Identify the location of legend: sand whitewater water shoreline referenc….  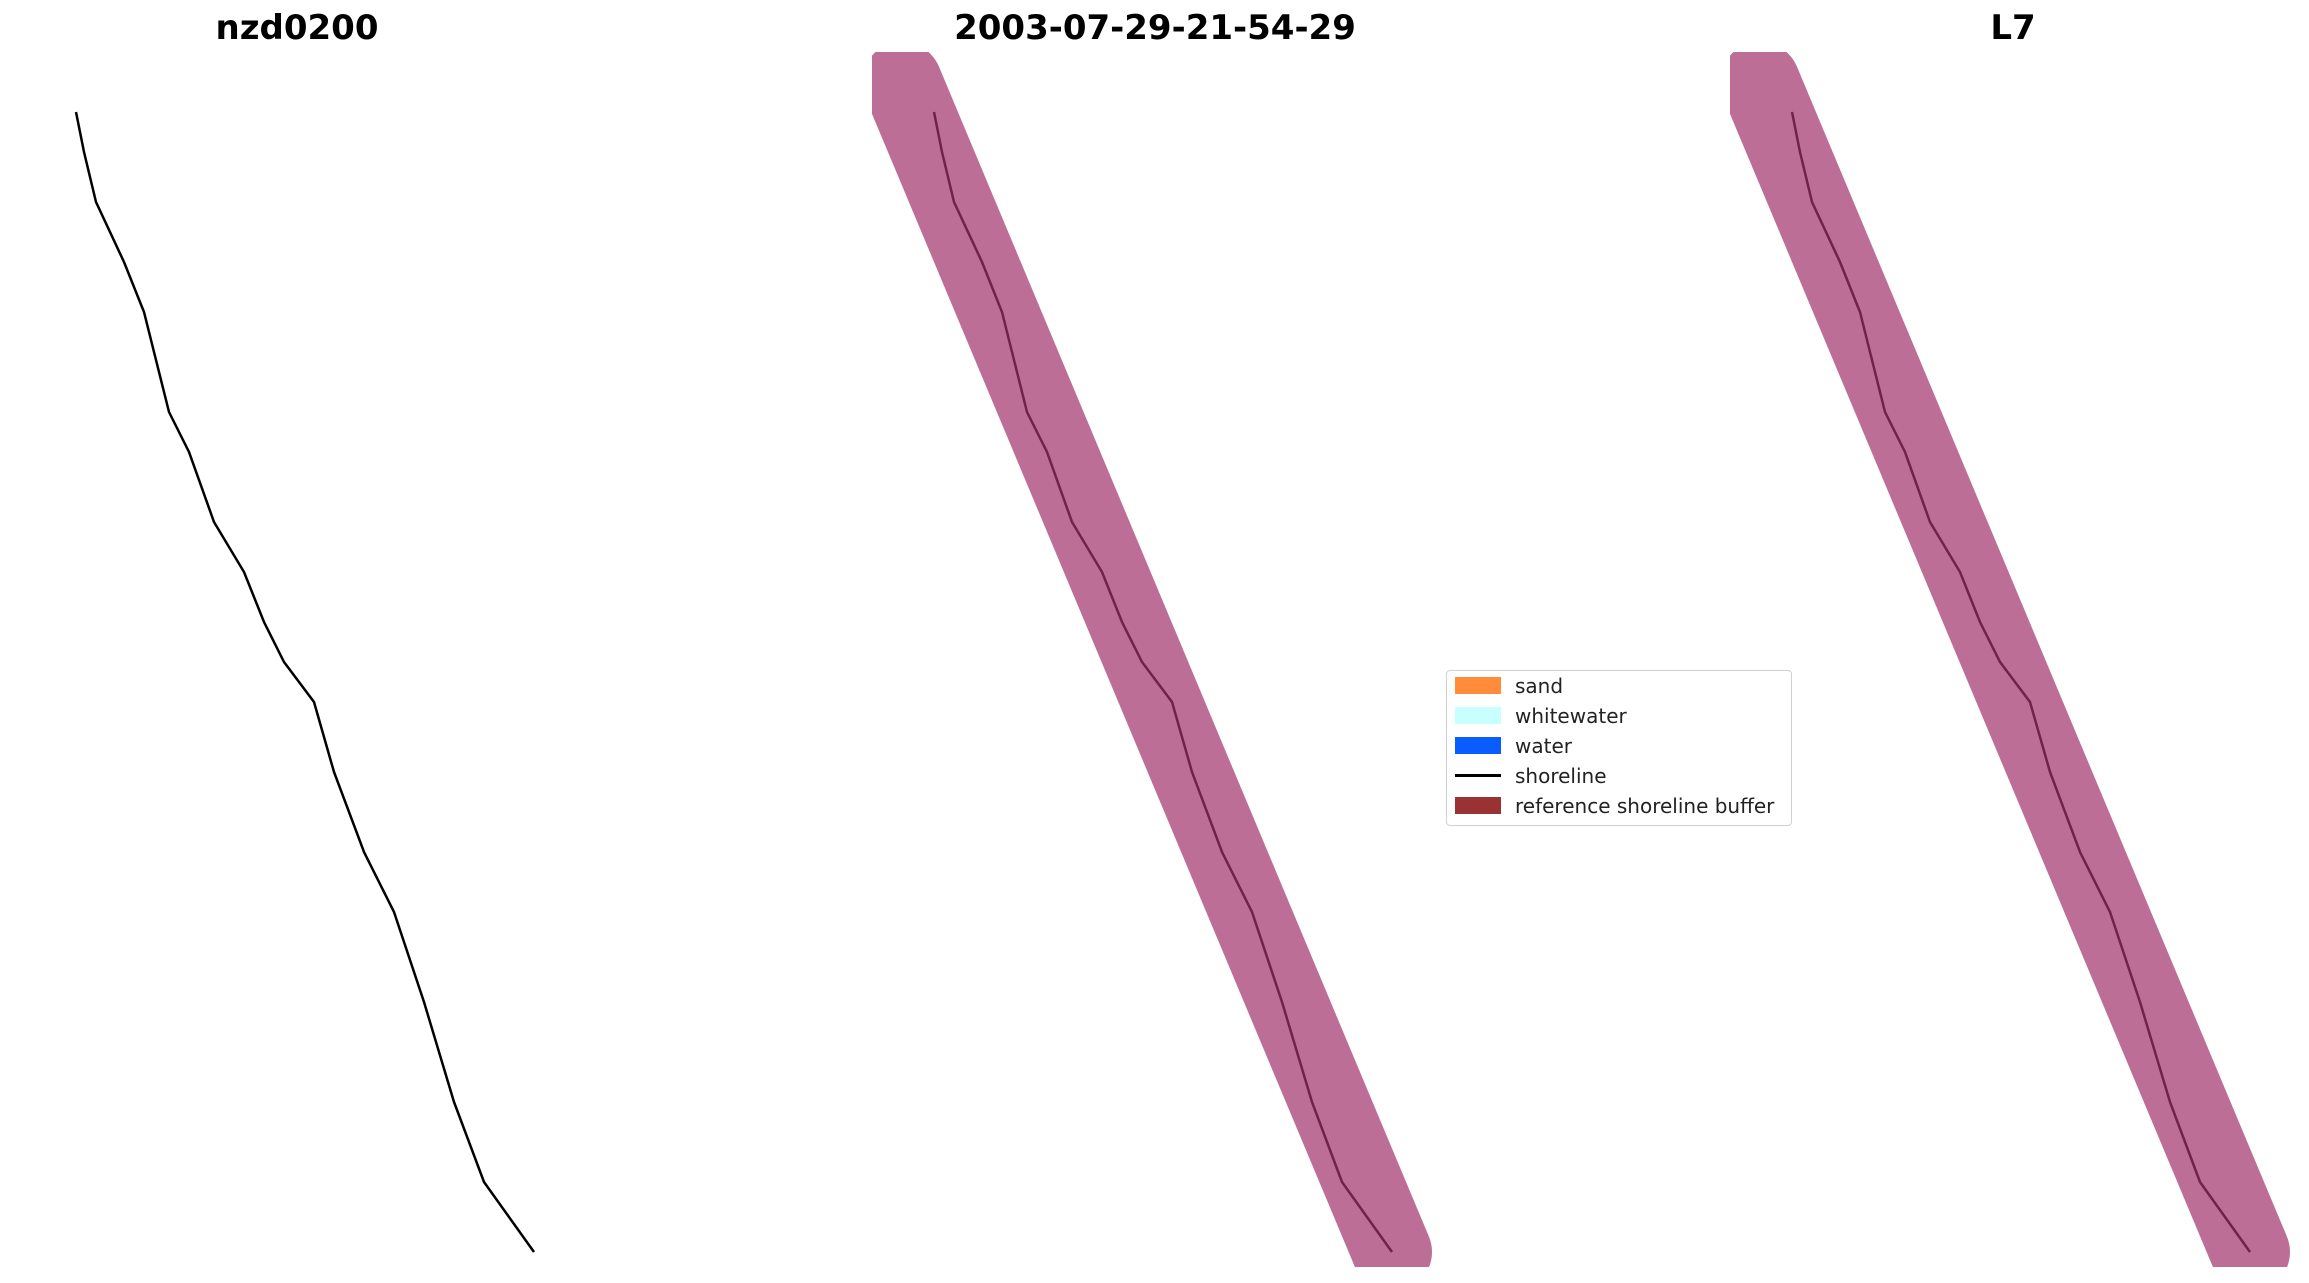
(1619, 748).